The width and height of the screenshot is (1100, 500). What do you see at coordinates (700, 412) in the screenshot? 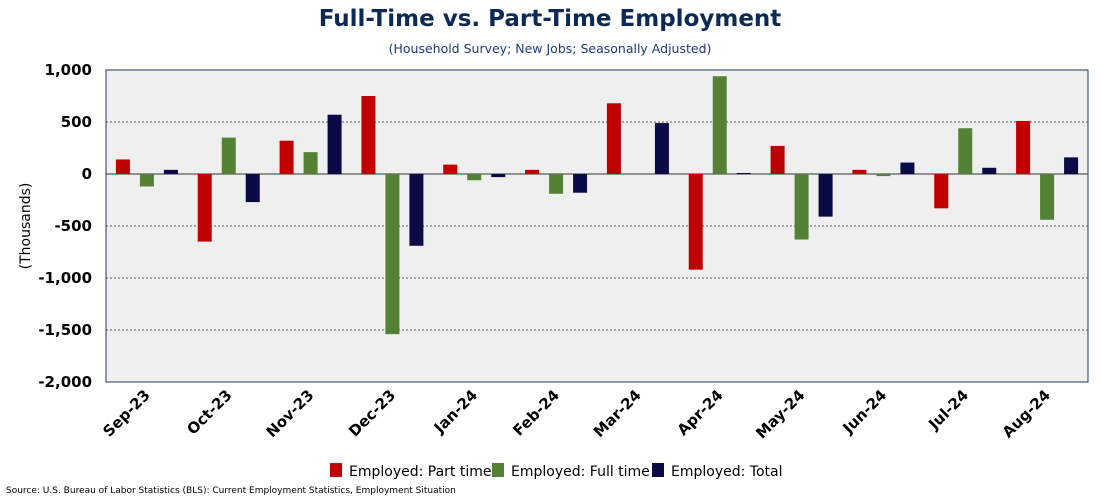
I see `x-tick-label: Apr-24` at bounding box center [700, 412].